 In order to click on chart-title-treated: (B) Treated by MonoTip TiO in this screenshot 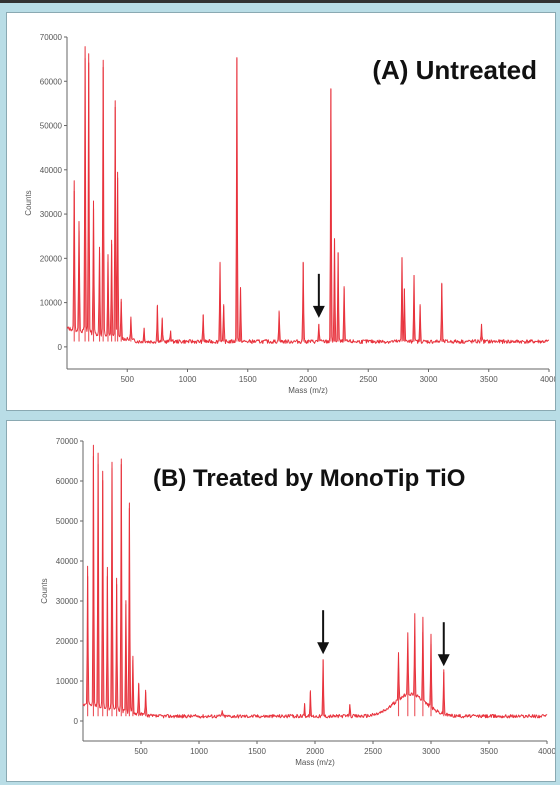, I will do `click(309, 478)`.